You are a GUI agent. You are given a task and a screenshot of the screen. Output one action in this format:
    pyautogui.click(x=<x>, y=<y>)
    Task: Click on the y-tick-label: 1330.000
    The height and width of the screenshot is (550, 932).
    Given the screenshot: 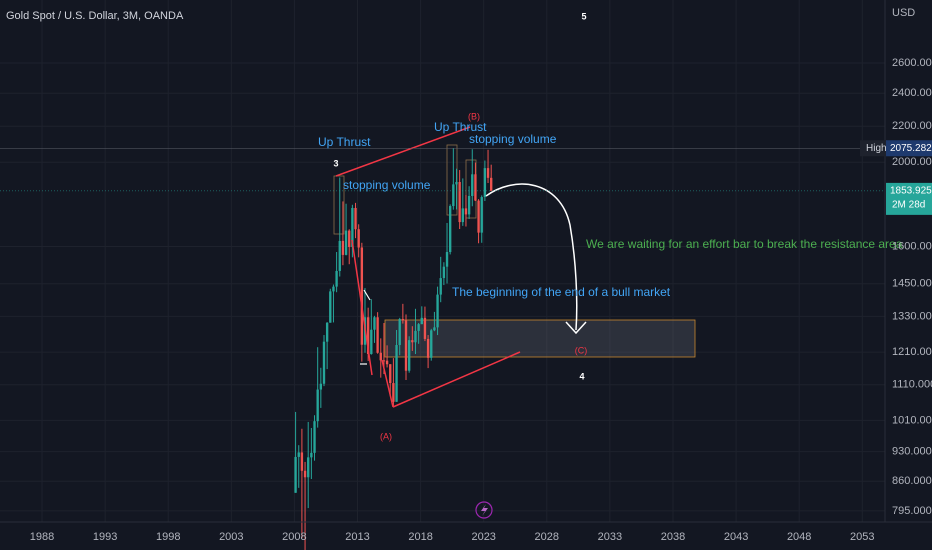 What is the action you would take?
    pyautogui.click(x=912, y=316)
    